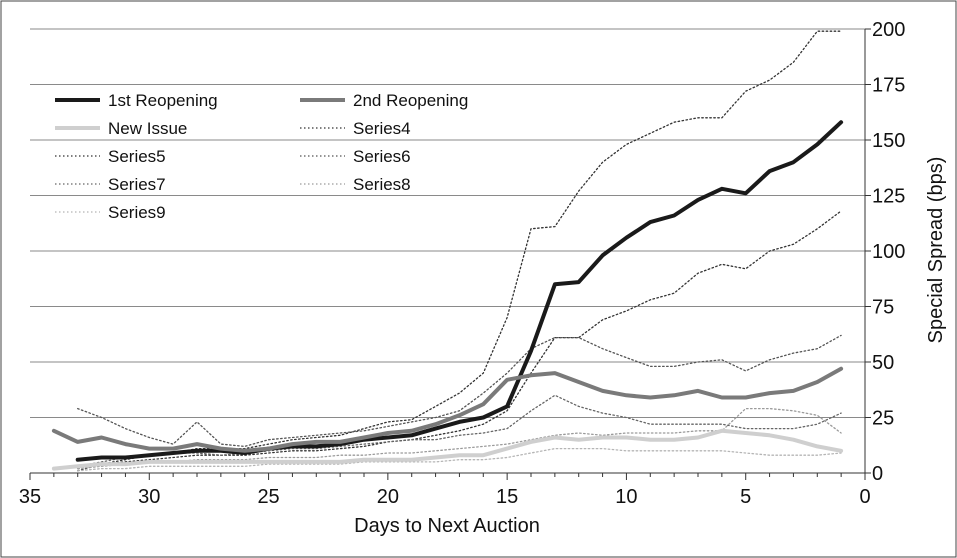  I want to click on x-tick-label: 30, so click(149, 497).